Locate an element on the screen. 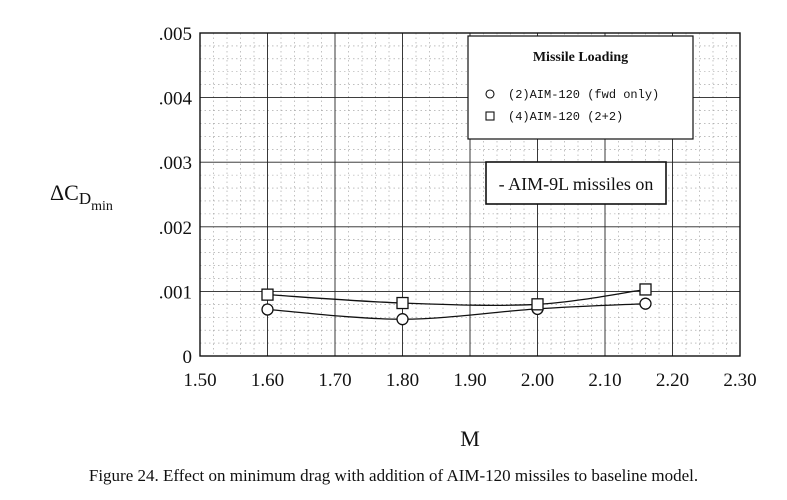 This screenshot has height=500, width=787. annotation: - AIM-9L missiles on is located at coordinates (576, 183).